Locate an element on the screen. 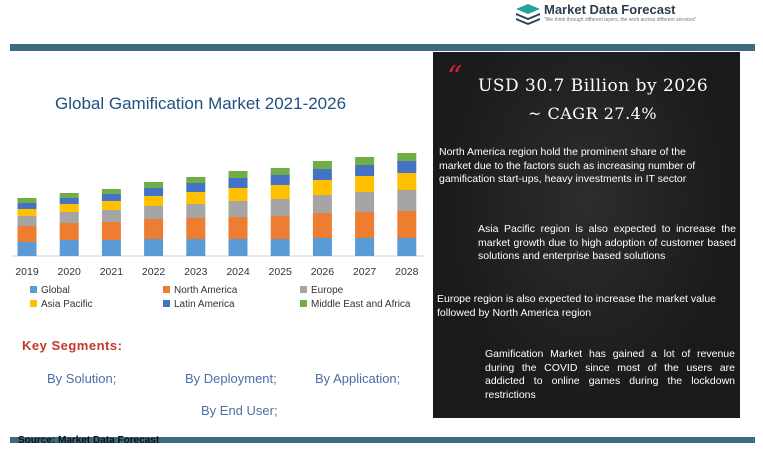  bar-segment-2022-latin-america is located at coordinates (154, 192).